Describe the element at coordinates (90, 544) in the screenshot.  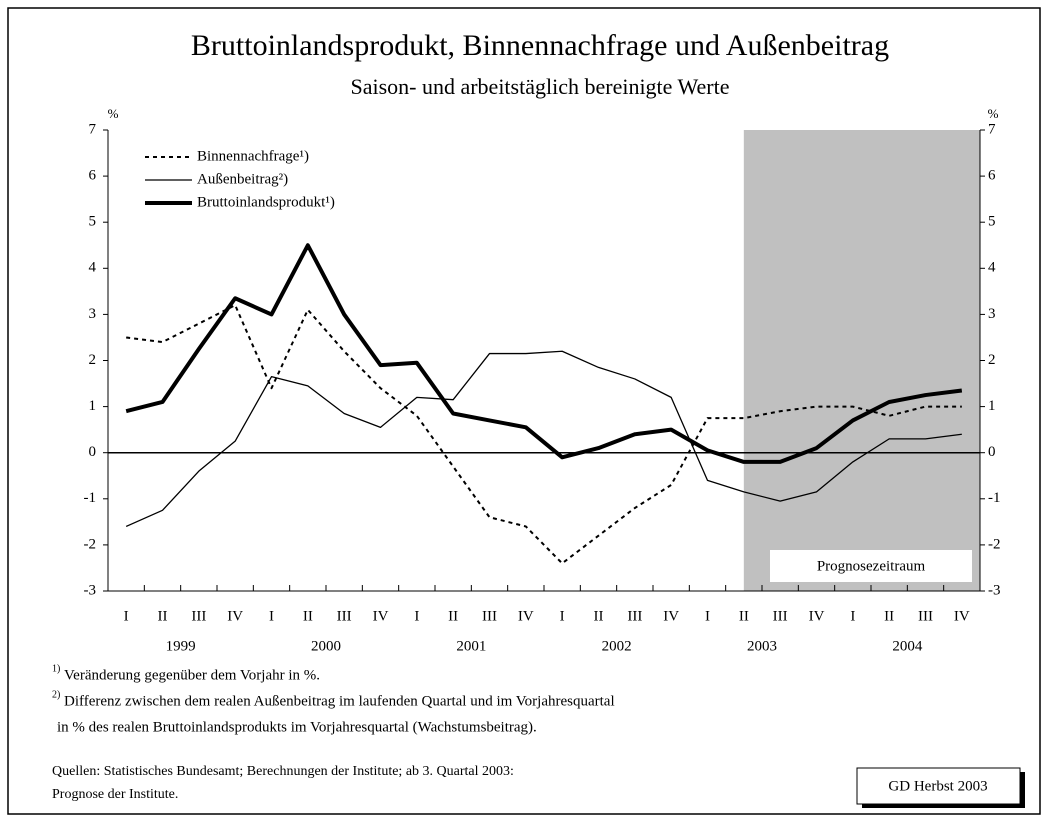
I see `y-tick-label: -2` at that location.